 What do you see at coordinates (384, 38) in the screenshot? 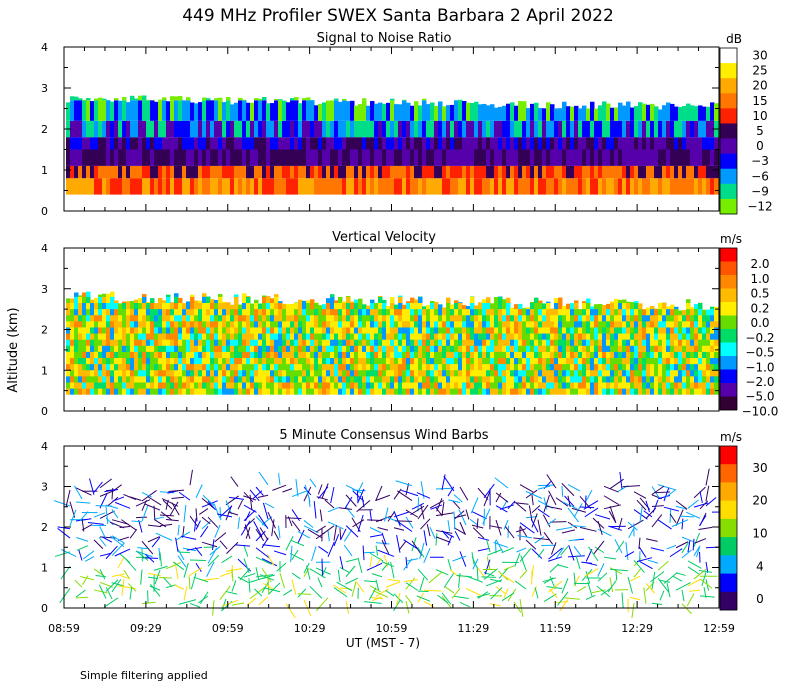
I see `snr-panel-title: Signal to Noise Ratio` at bounding box center [384, 38].